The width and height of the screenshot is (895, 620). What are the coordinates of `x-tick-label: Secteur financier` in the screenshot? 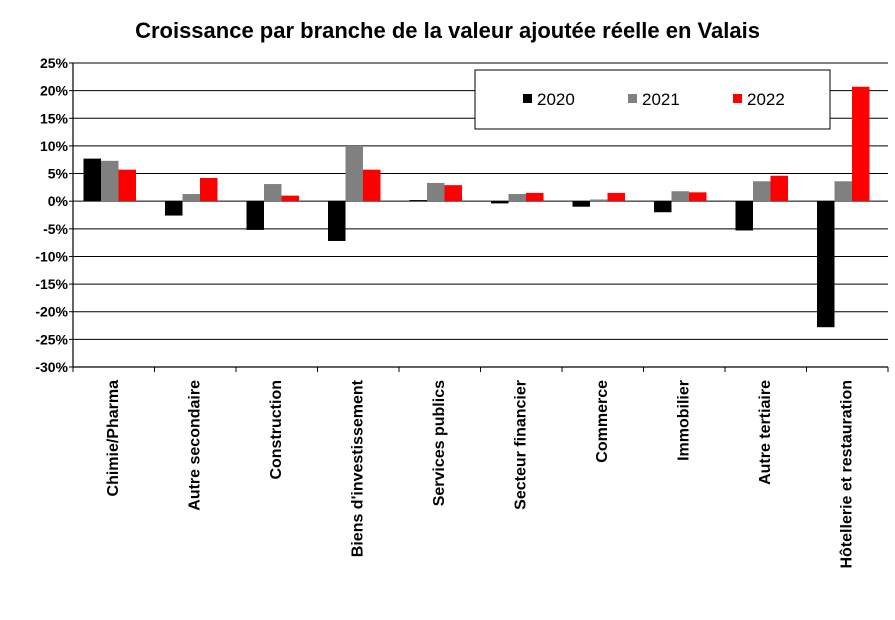 It's located at (520, 445).